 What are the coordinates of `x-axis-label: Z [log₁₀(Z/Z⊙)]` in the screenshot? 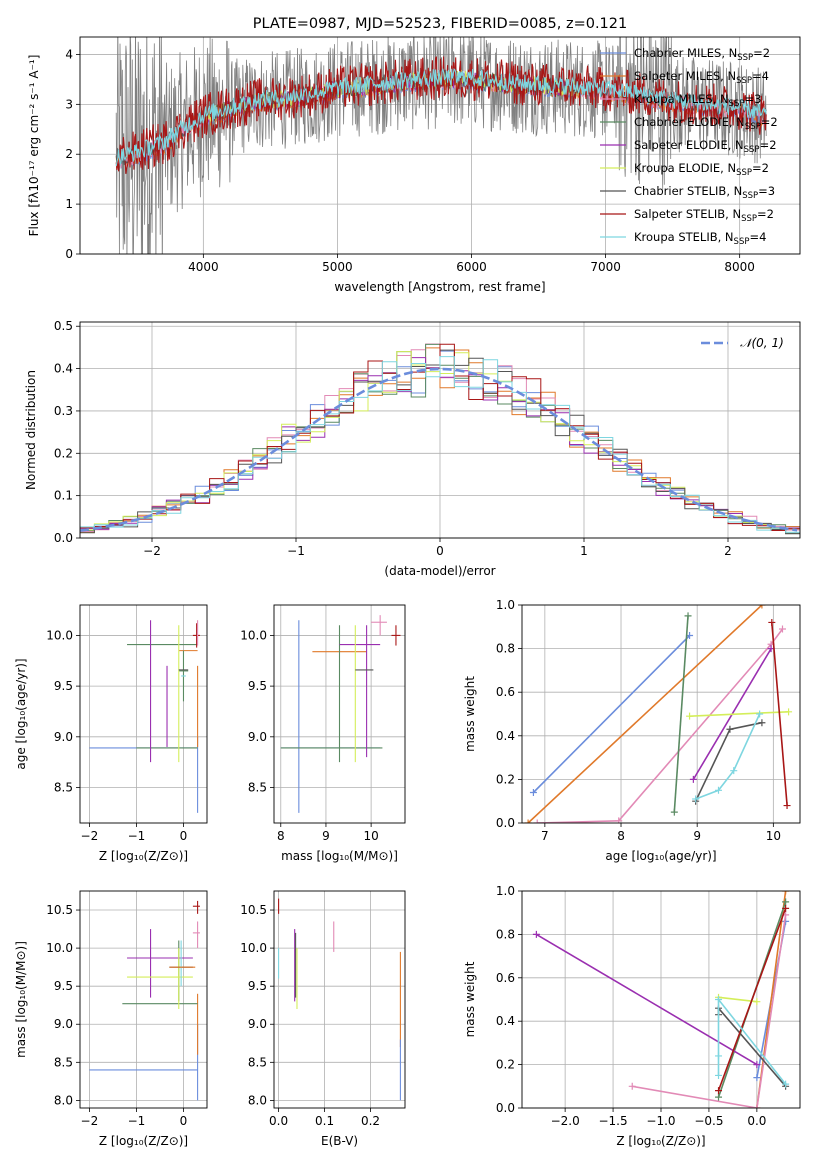 It's located at (660, 1141).